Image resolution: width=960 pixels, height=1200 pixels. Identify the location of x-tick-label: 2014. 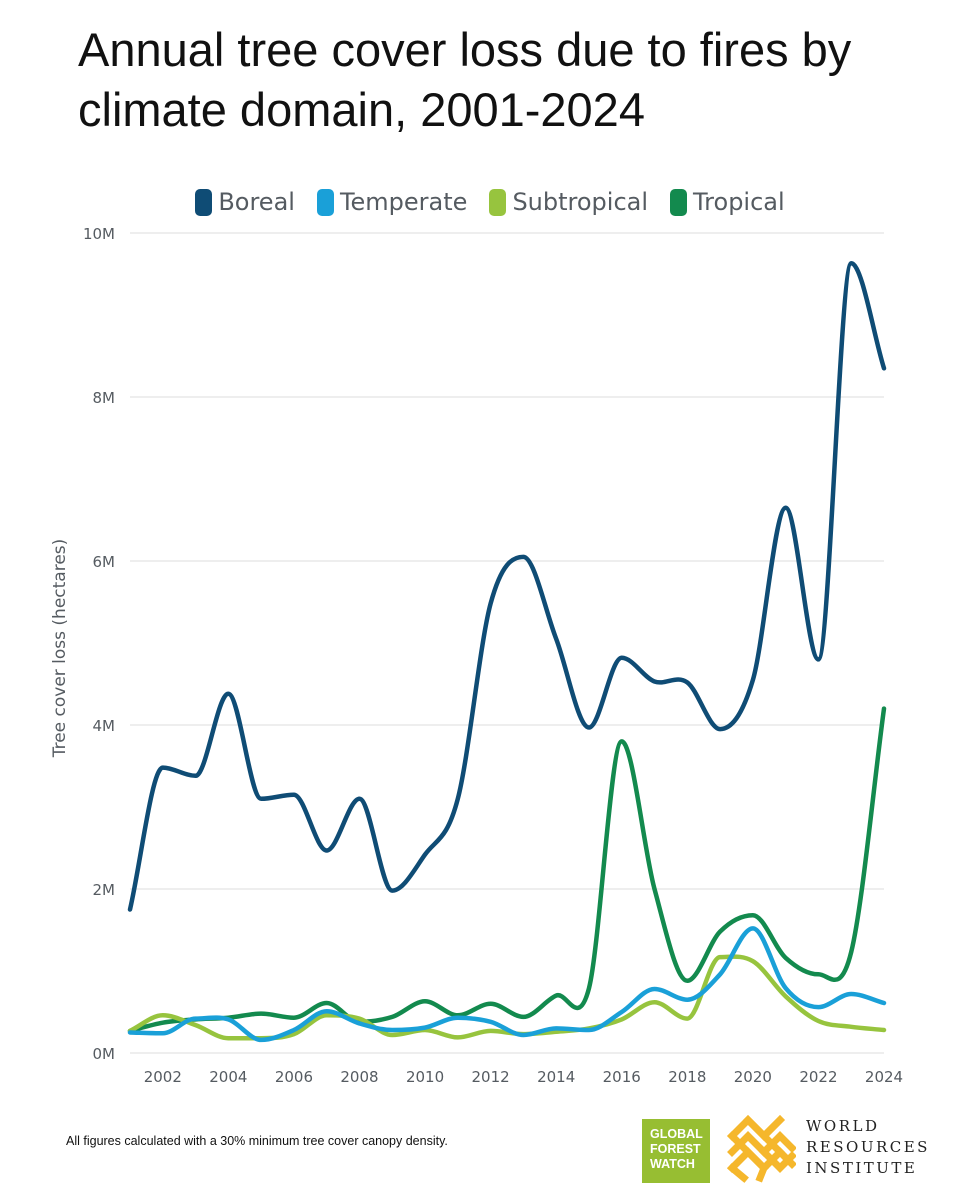
(556, 1077).